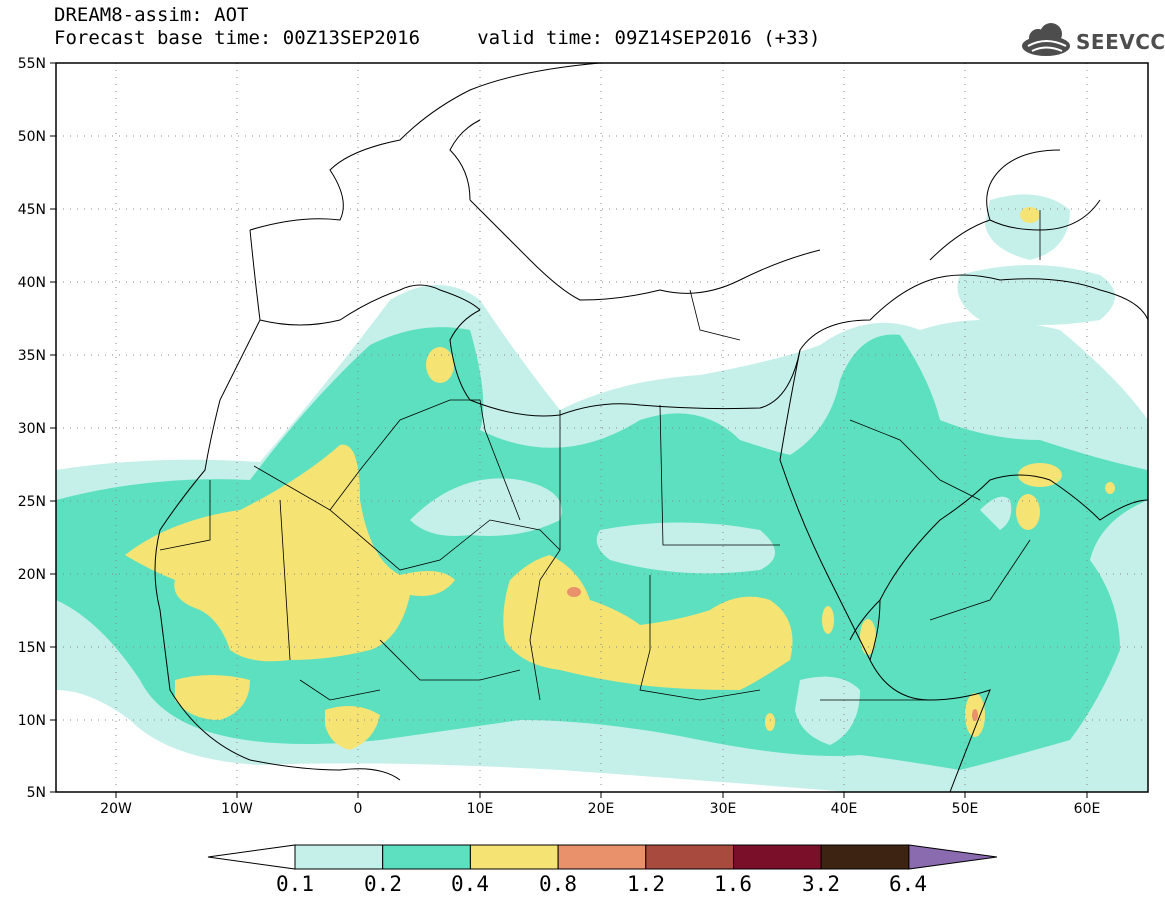  Describe the element at coordinates (32, 721) in the screenshot. I see `lat-tick: 10N` at that location.